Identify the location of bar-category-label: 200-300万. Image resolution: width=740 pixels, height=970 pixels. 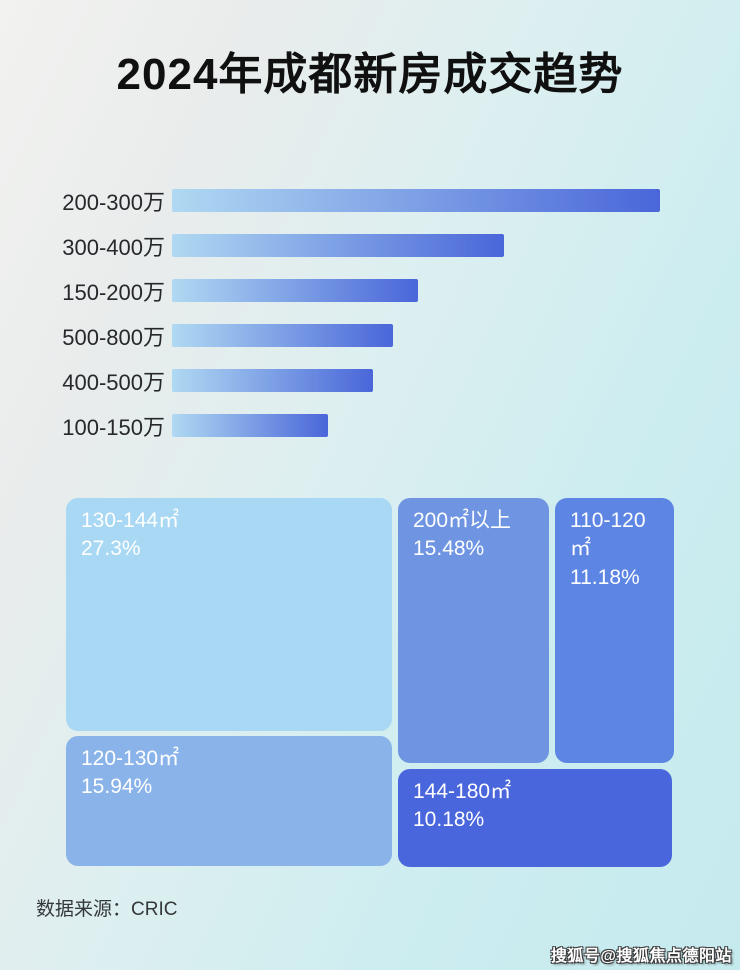
(113, 202).